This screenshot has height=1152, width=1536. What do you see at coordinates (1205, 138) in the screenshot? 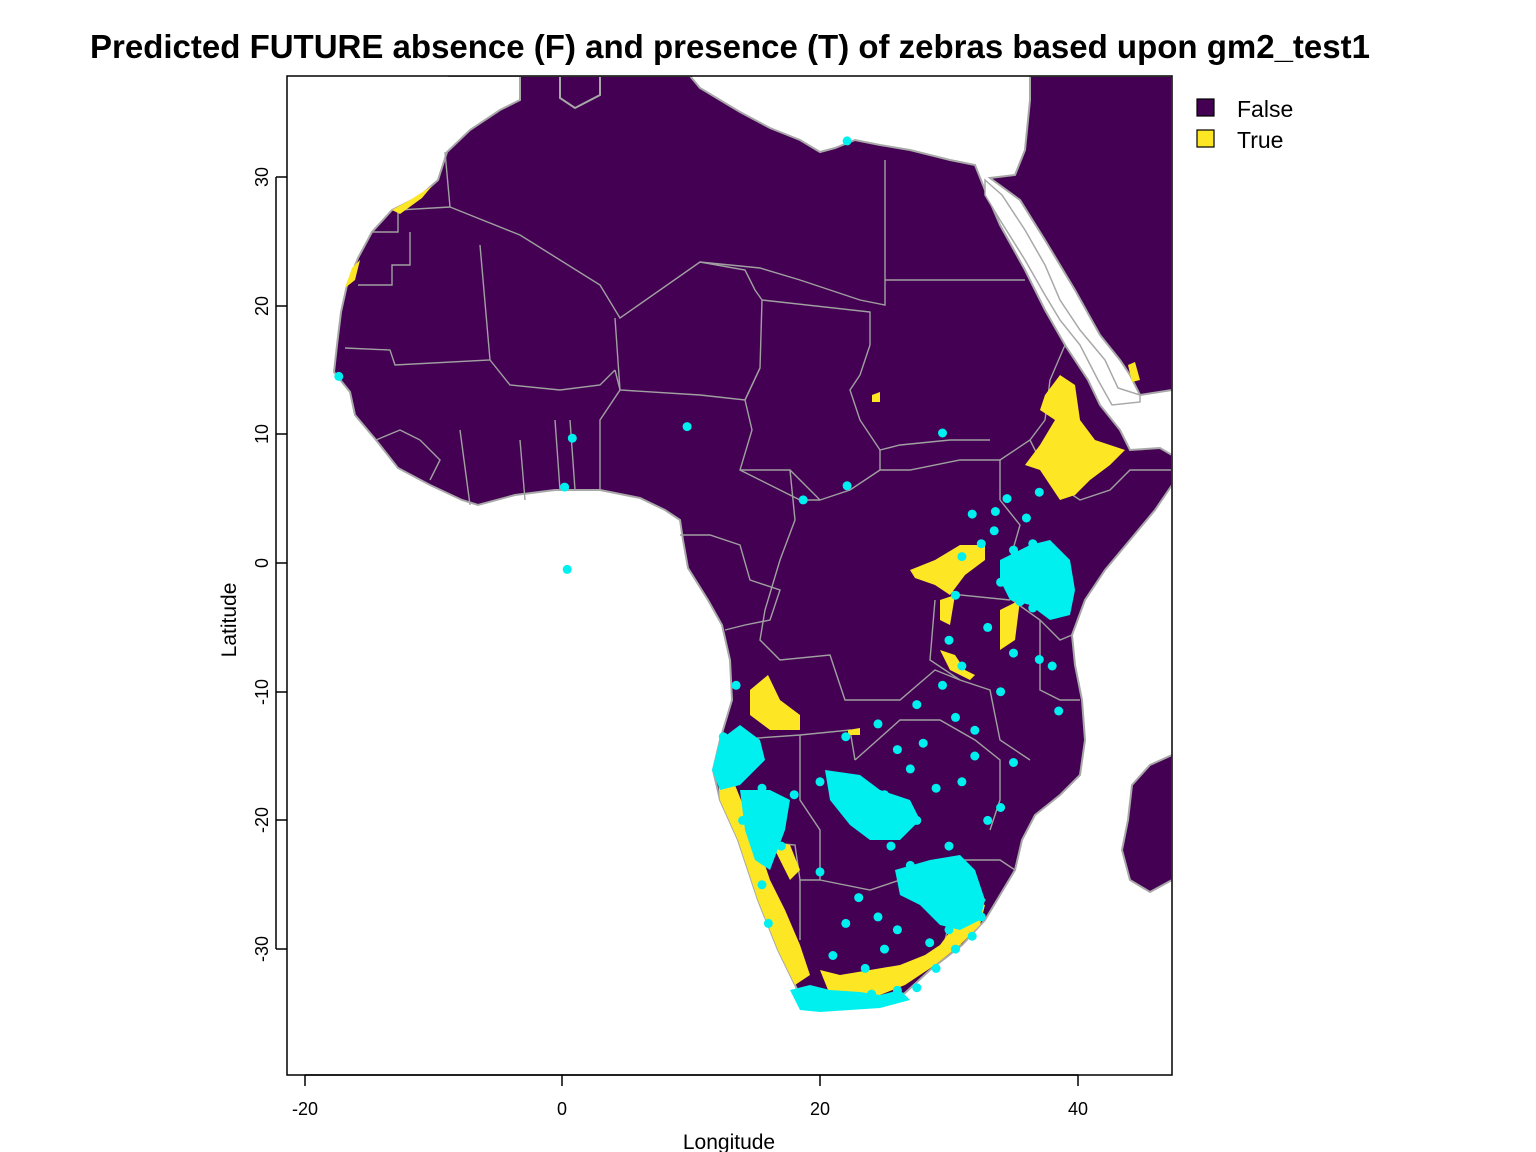
I see `legend-swatch-true` at bounding box center [1205, 138].